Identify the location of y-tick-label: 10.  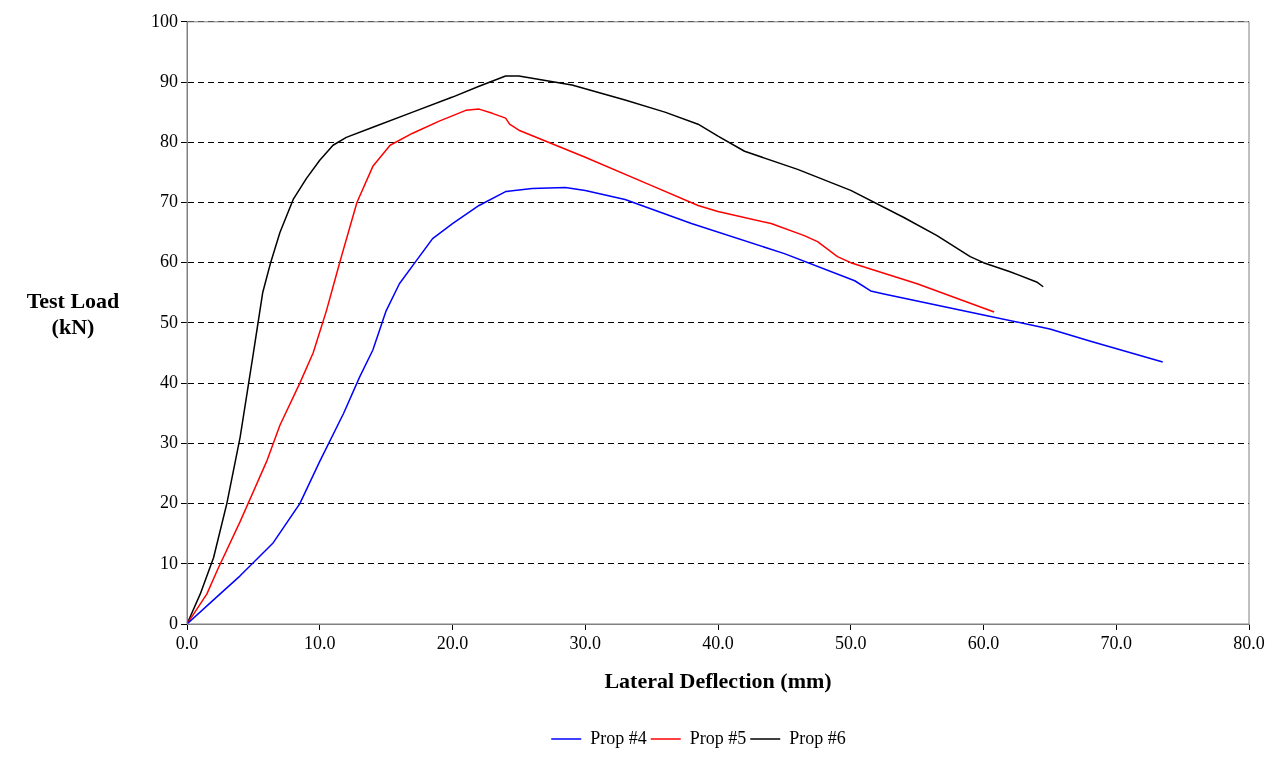
(169, 562).